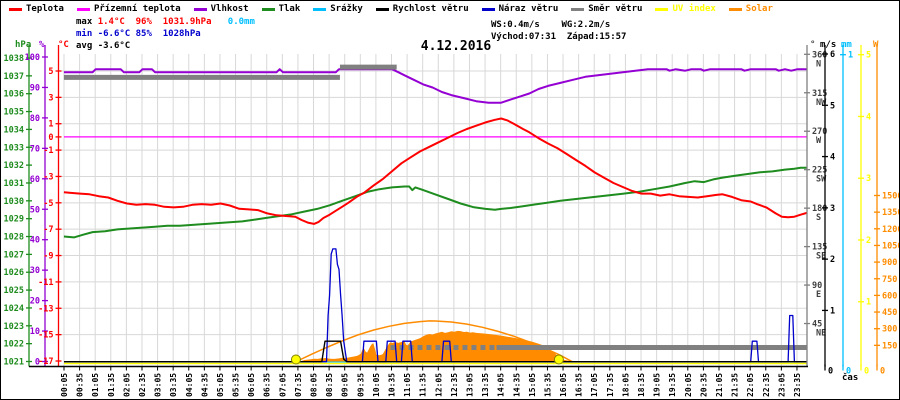  What do you see at coordinates (80, 385) in the screenshot?
I see `x-tick-label: 00:35` at bounding box center [80, 385].